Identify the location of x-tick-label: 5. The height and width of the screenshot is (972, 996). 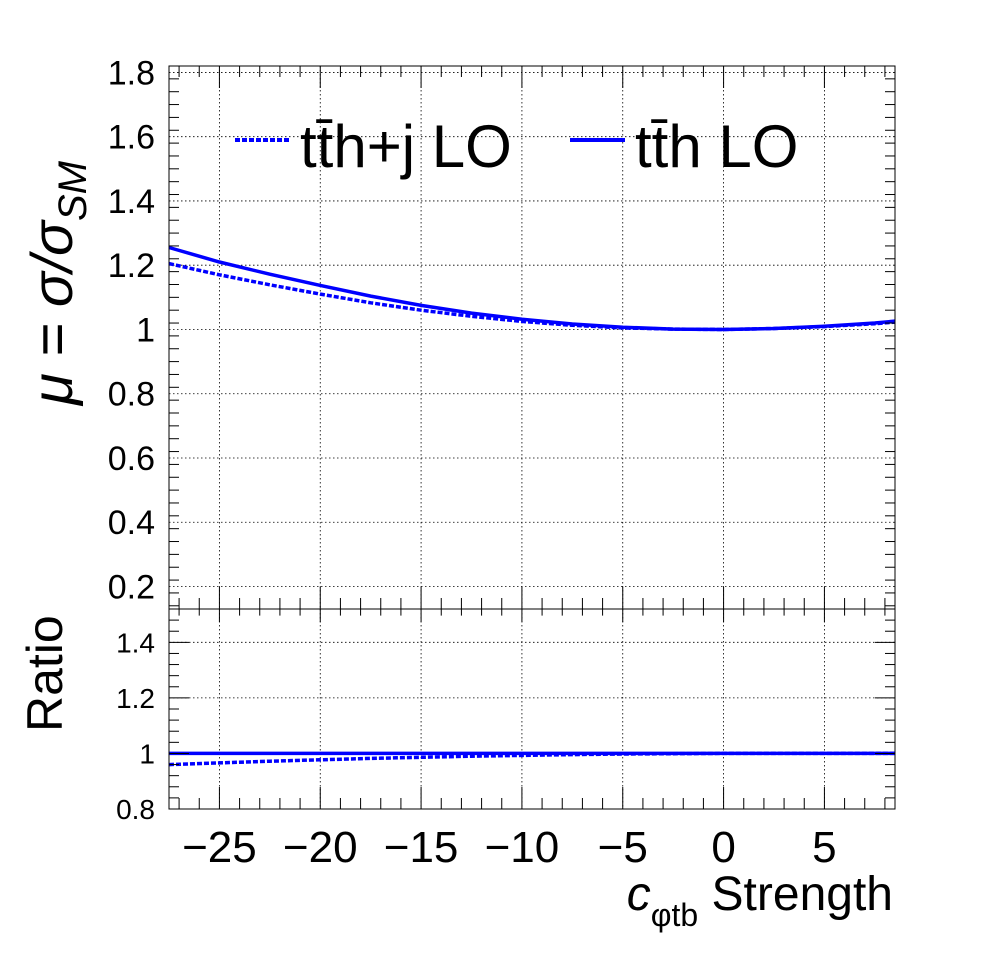
(824, 847).